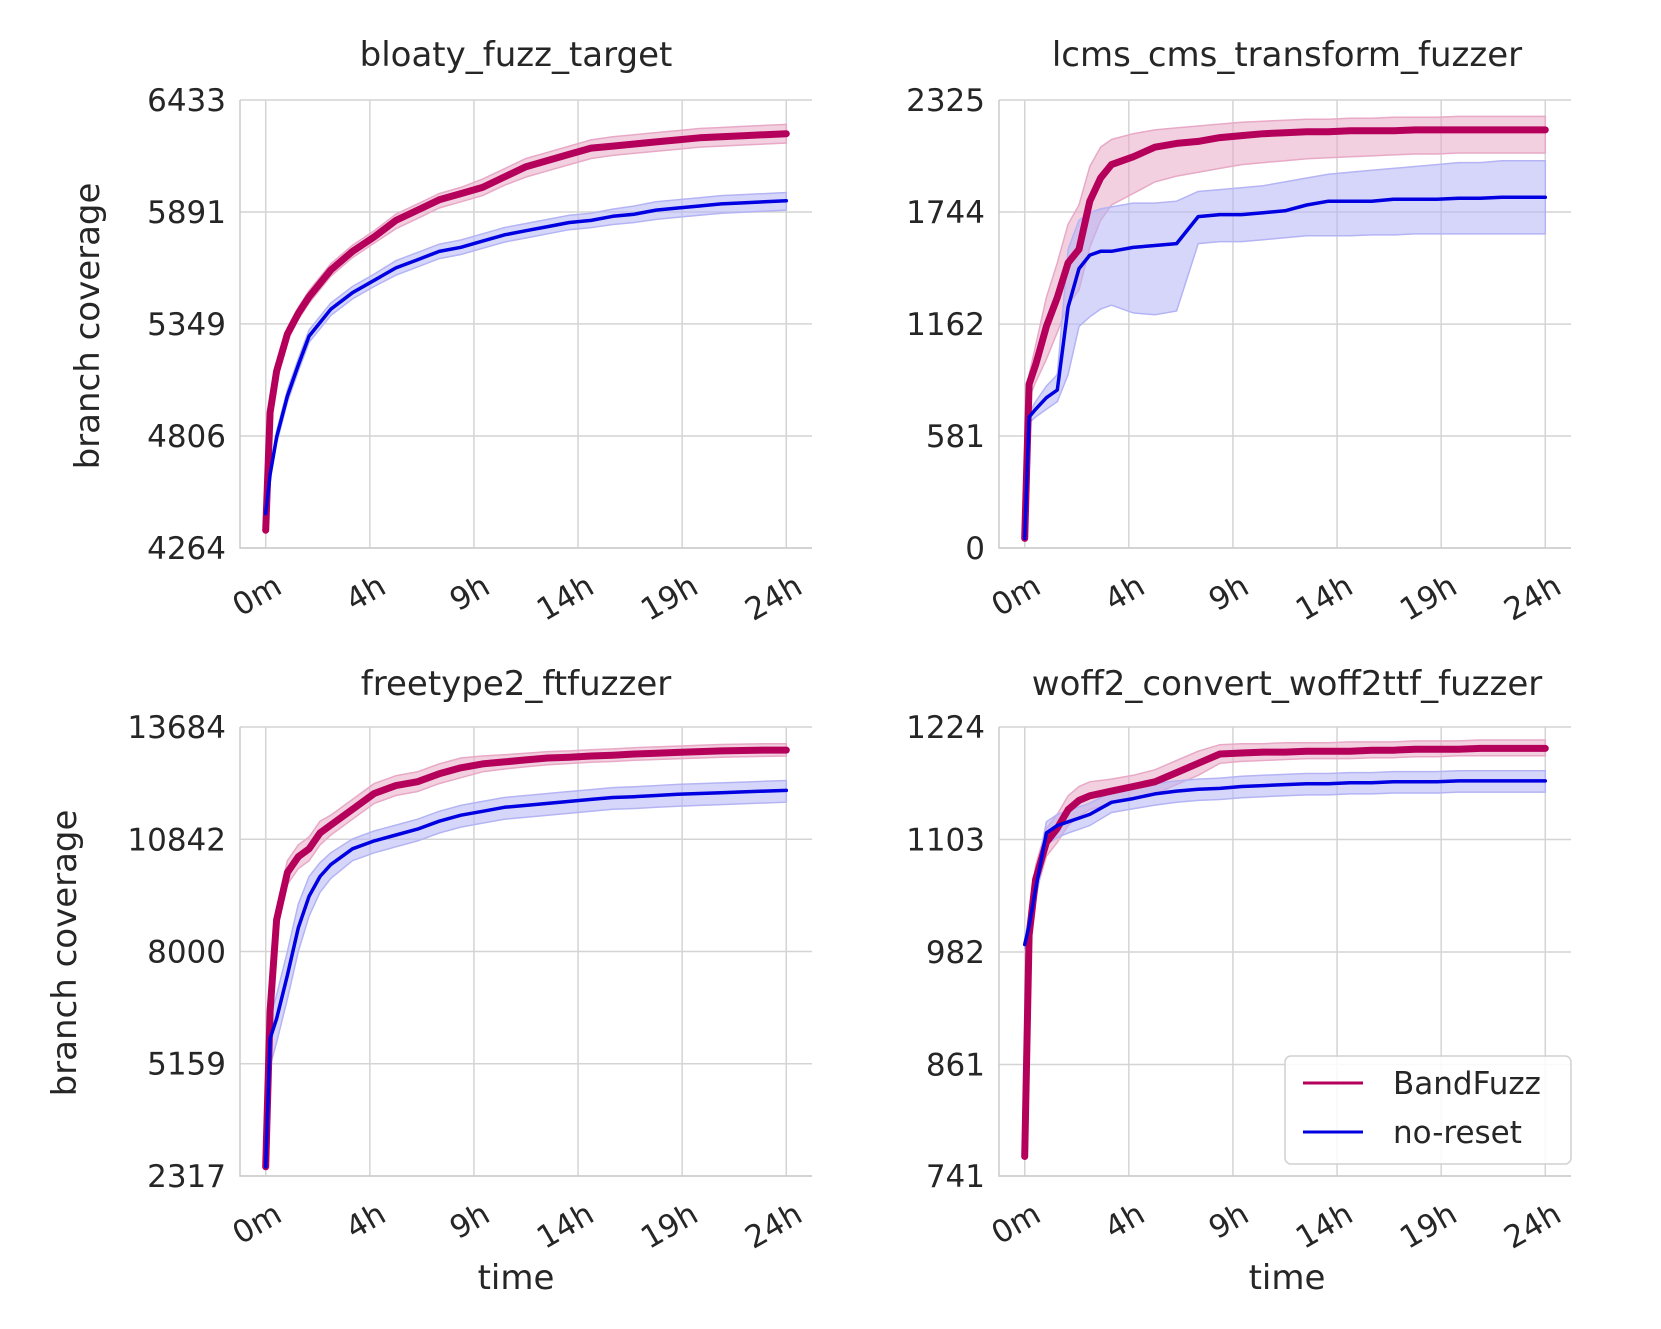 The width and height of the screenshot is (1661, 1329). Describe the element at coordinates (1287, 684) in the screenshot. I see `panel-title: woff2_convert_woff2ttf_fuzzer` at that location.